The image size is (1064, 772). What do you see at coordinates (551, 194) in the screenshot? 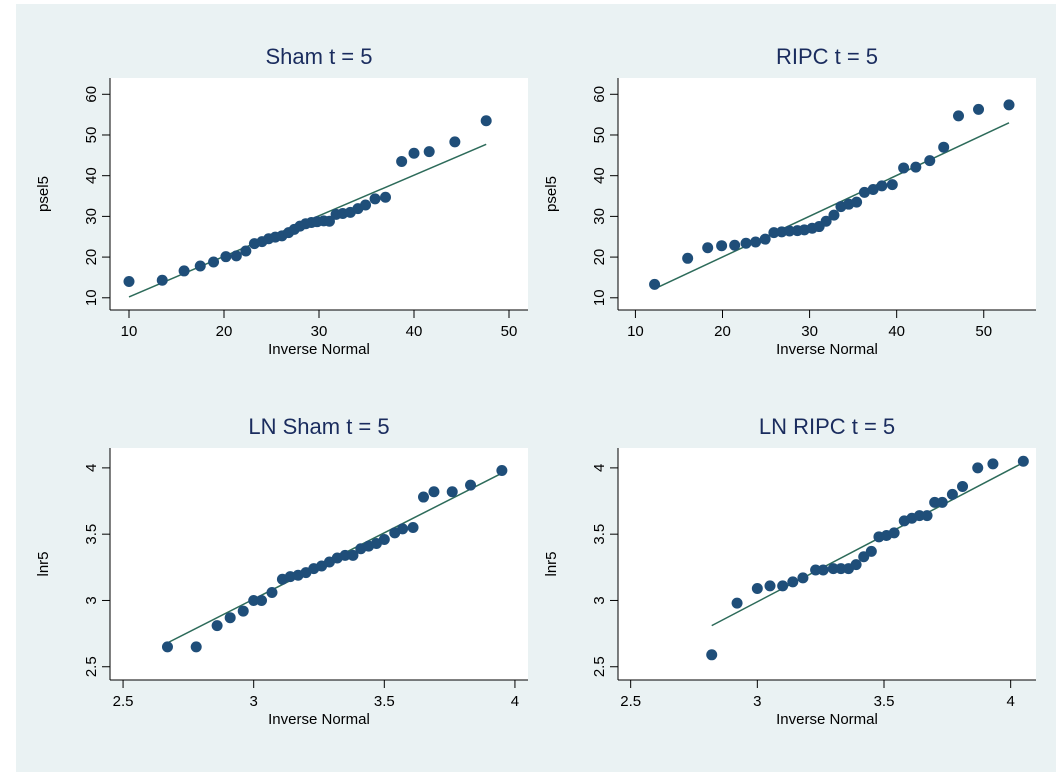
I see `y-axis-label: psel5` at bounding box center [551, 194].